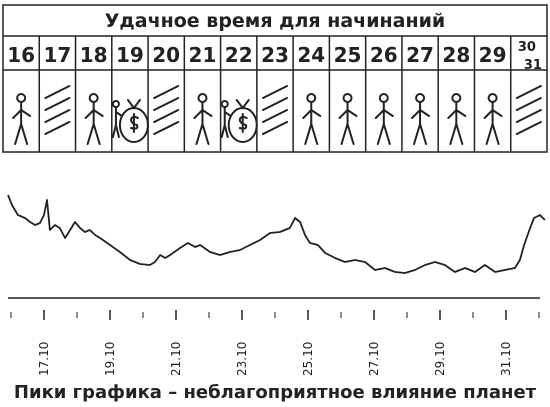 This screenshot has width=550, height=407. Describe the element at coordinates (176, 359) in the screenshot. I see `x-tick-label: 21.10` at that location.